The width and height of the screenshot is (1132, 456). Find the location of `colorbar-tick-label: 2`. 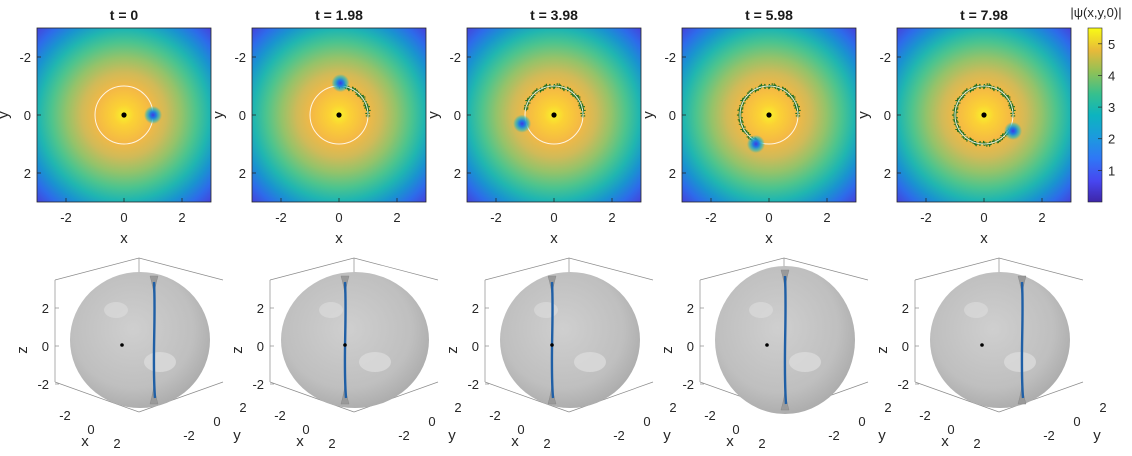

colorbar-tick-label: 2 is located at coordinates (1111, 139).